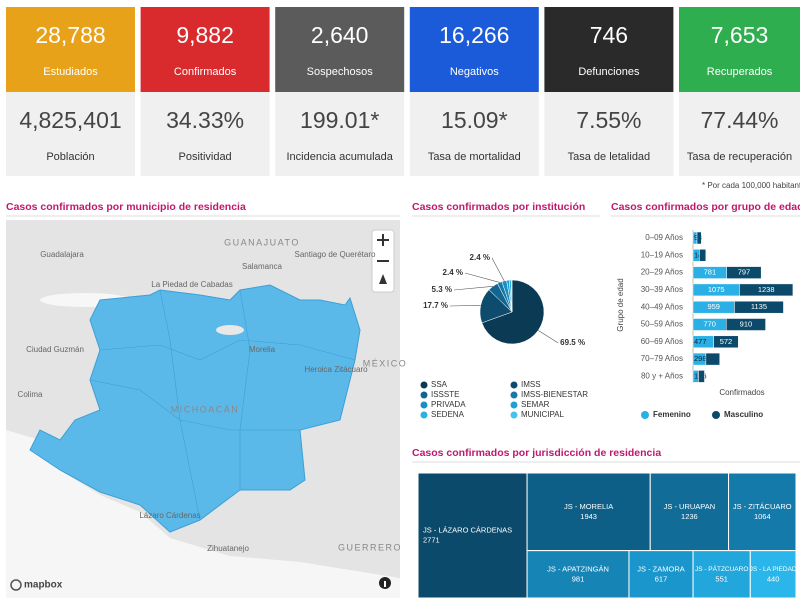 The image size is (800, 600). What do you see at coordinates (762, 506) in the screenshot?
I see `treemap-label: JS - ZITÁCUARO` at bounding box center [762, 506].